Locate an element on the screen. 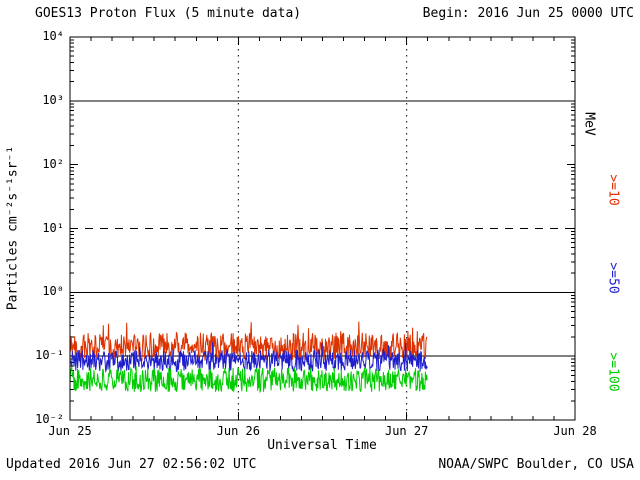 This screenshot has height=480, width=640. y-tick-label: 10⁴ is located at coordinates (53, 36).